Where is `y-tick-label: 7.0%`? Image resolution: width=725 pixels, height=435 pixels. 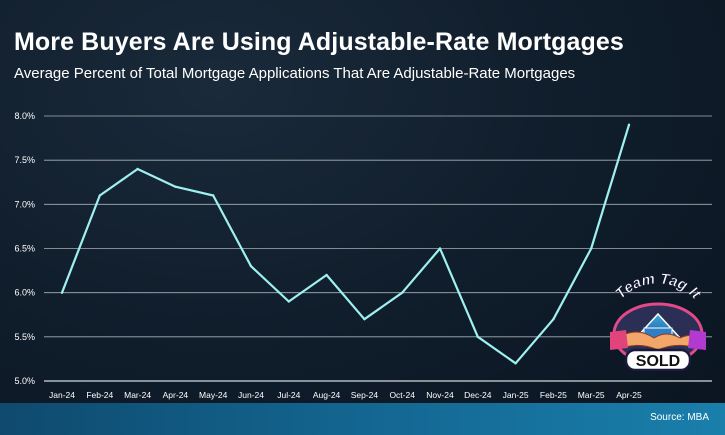
y-tick-label: 7.0% is located at coordinates (24, 204).